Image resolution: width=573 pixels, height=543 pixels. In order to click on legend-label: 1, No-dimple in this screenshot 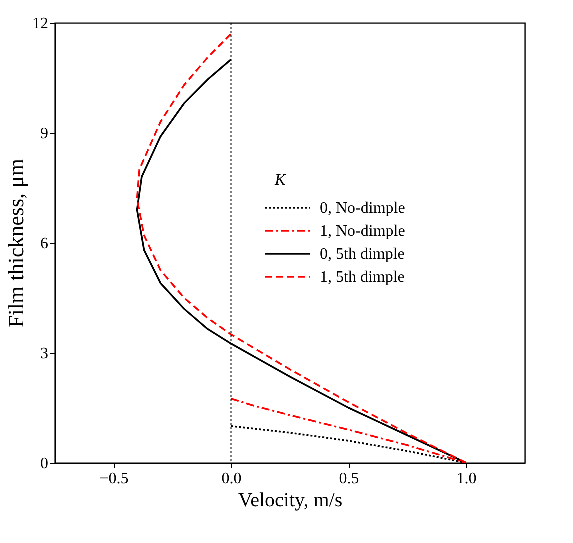, I will do `click(363, 231)`.